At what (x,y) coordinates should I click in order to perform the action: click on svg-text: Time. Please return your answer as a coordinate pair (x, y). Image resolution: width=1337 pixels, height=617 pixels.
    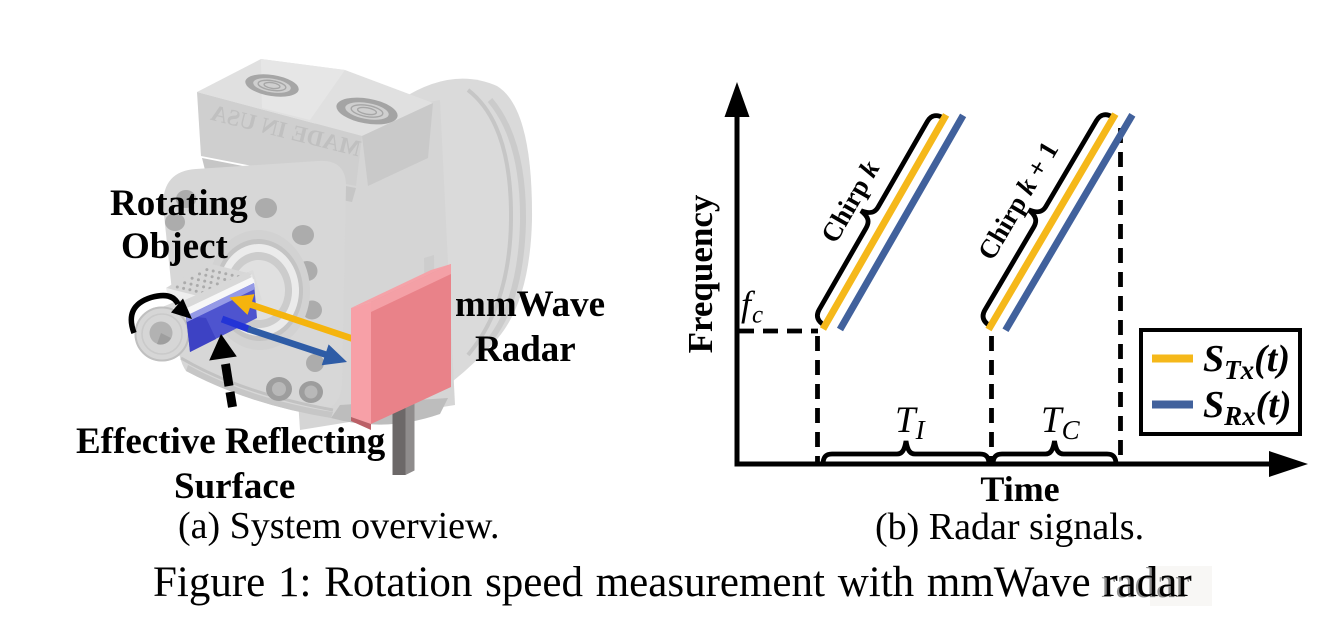
    Looking at the image, I should click on (1019, 489).